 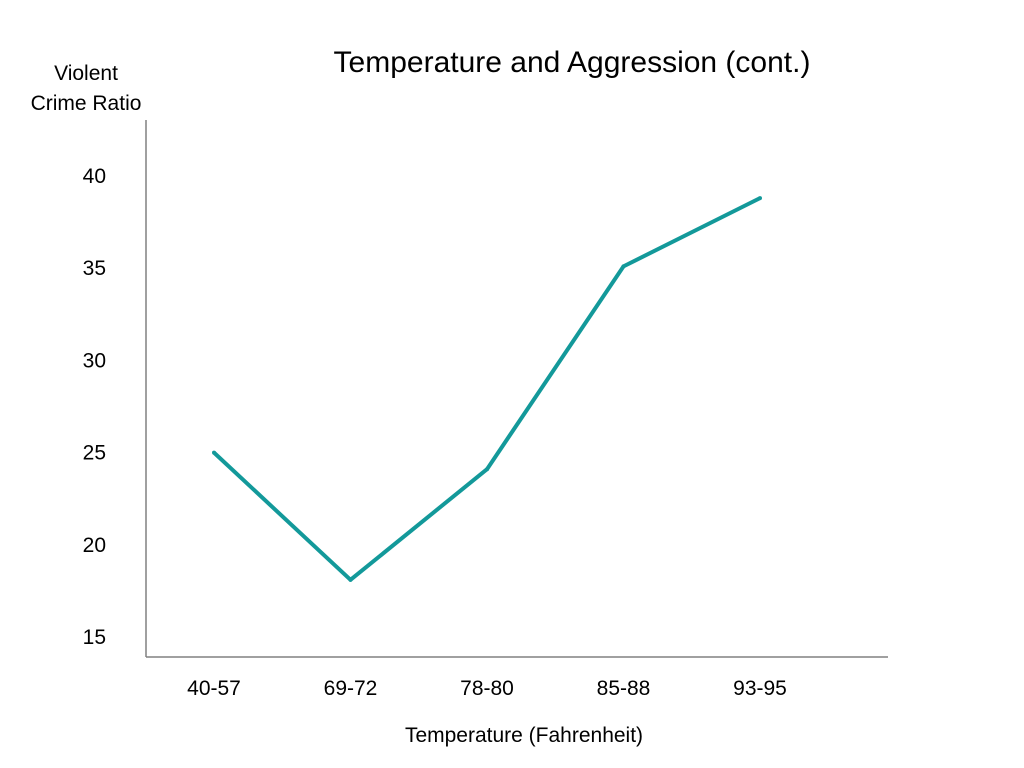 What do you see at coordinates (86, 73) in the screenshot?
I see `y-axis-label-line-1: Violent` at bounding box center [86, 73].